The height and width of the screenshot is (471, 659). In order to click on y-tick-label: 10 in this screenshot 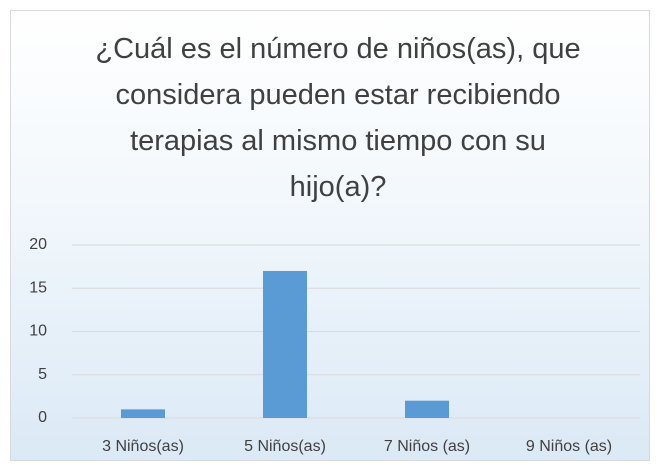, I will do `click(38, 331)`.